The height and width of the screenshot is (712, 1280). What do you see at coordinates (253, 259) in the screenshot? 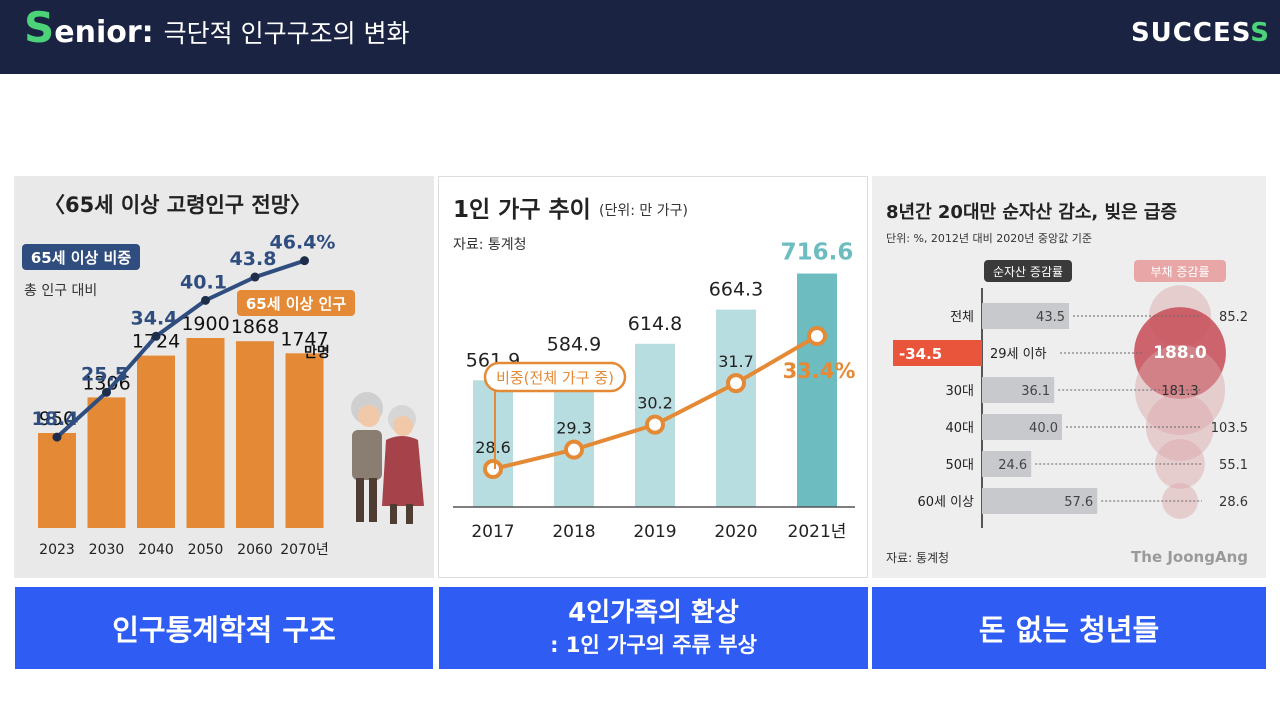
I see `p1-share-label: 43.8` at bounding box center [253, 259].